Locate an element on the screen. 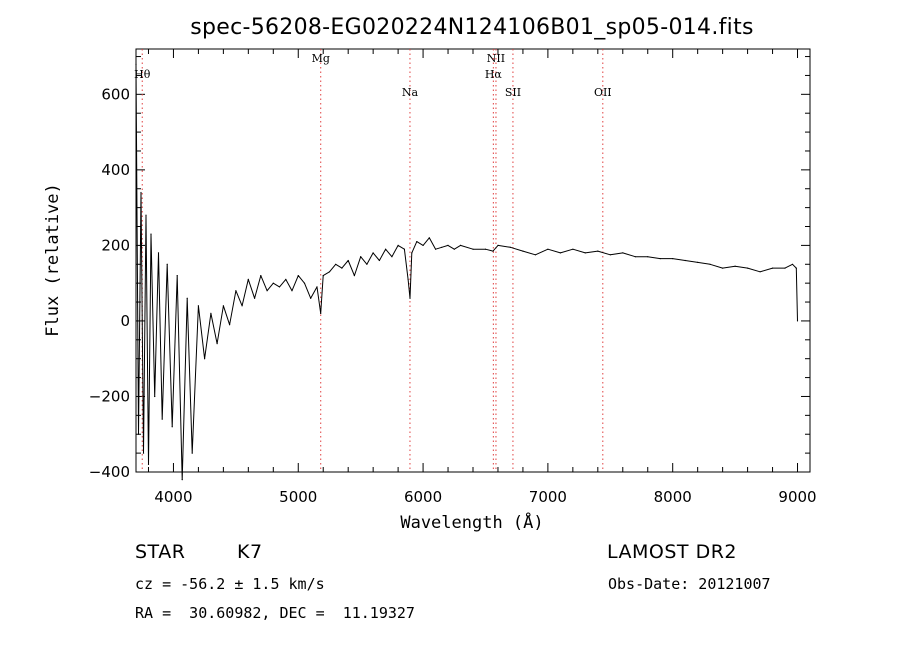 The width and height of the screenshot is (900, 650). observation-date: Obs-Date: 20121007 is located at coordinates (689, 584).